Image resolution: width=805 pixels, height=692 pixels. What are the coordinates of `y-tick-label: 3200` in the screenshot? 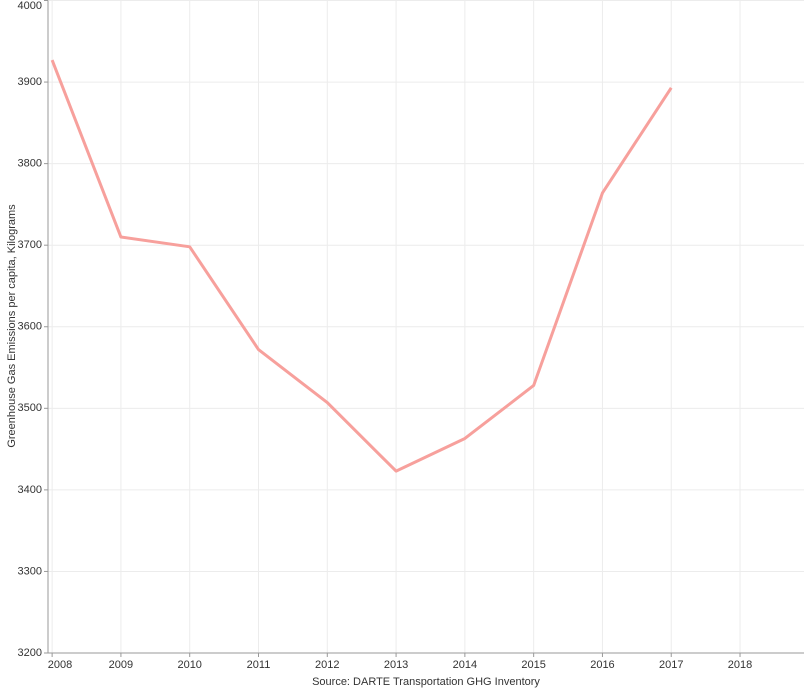 It's located at (30, 653).